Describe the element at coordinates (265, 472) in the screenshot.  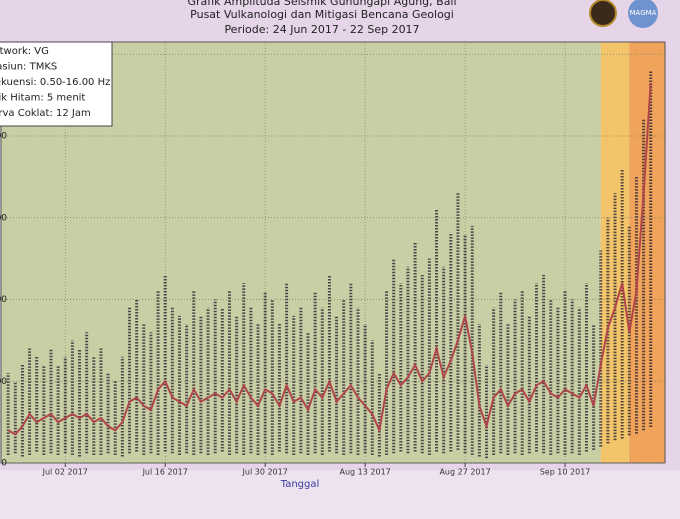
I see `x-tick-label: Jul 30 2017` at that location.